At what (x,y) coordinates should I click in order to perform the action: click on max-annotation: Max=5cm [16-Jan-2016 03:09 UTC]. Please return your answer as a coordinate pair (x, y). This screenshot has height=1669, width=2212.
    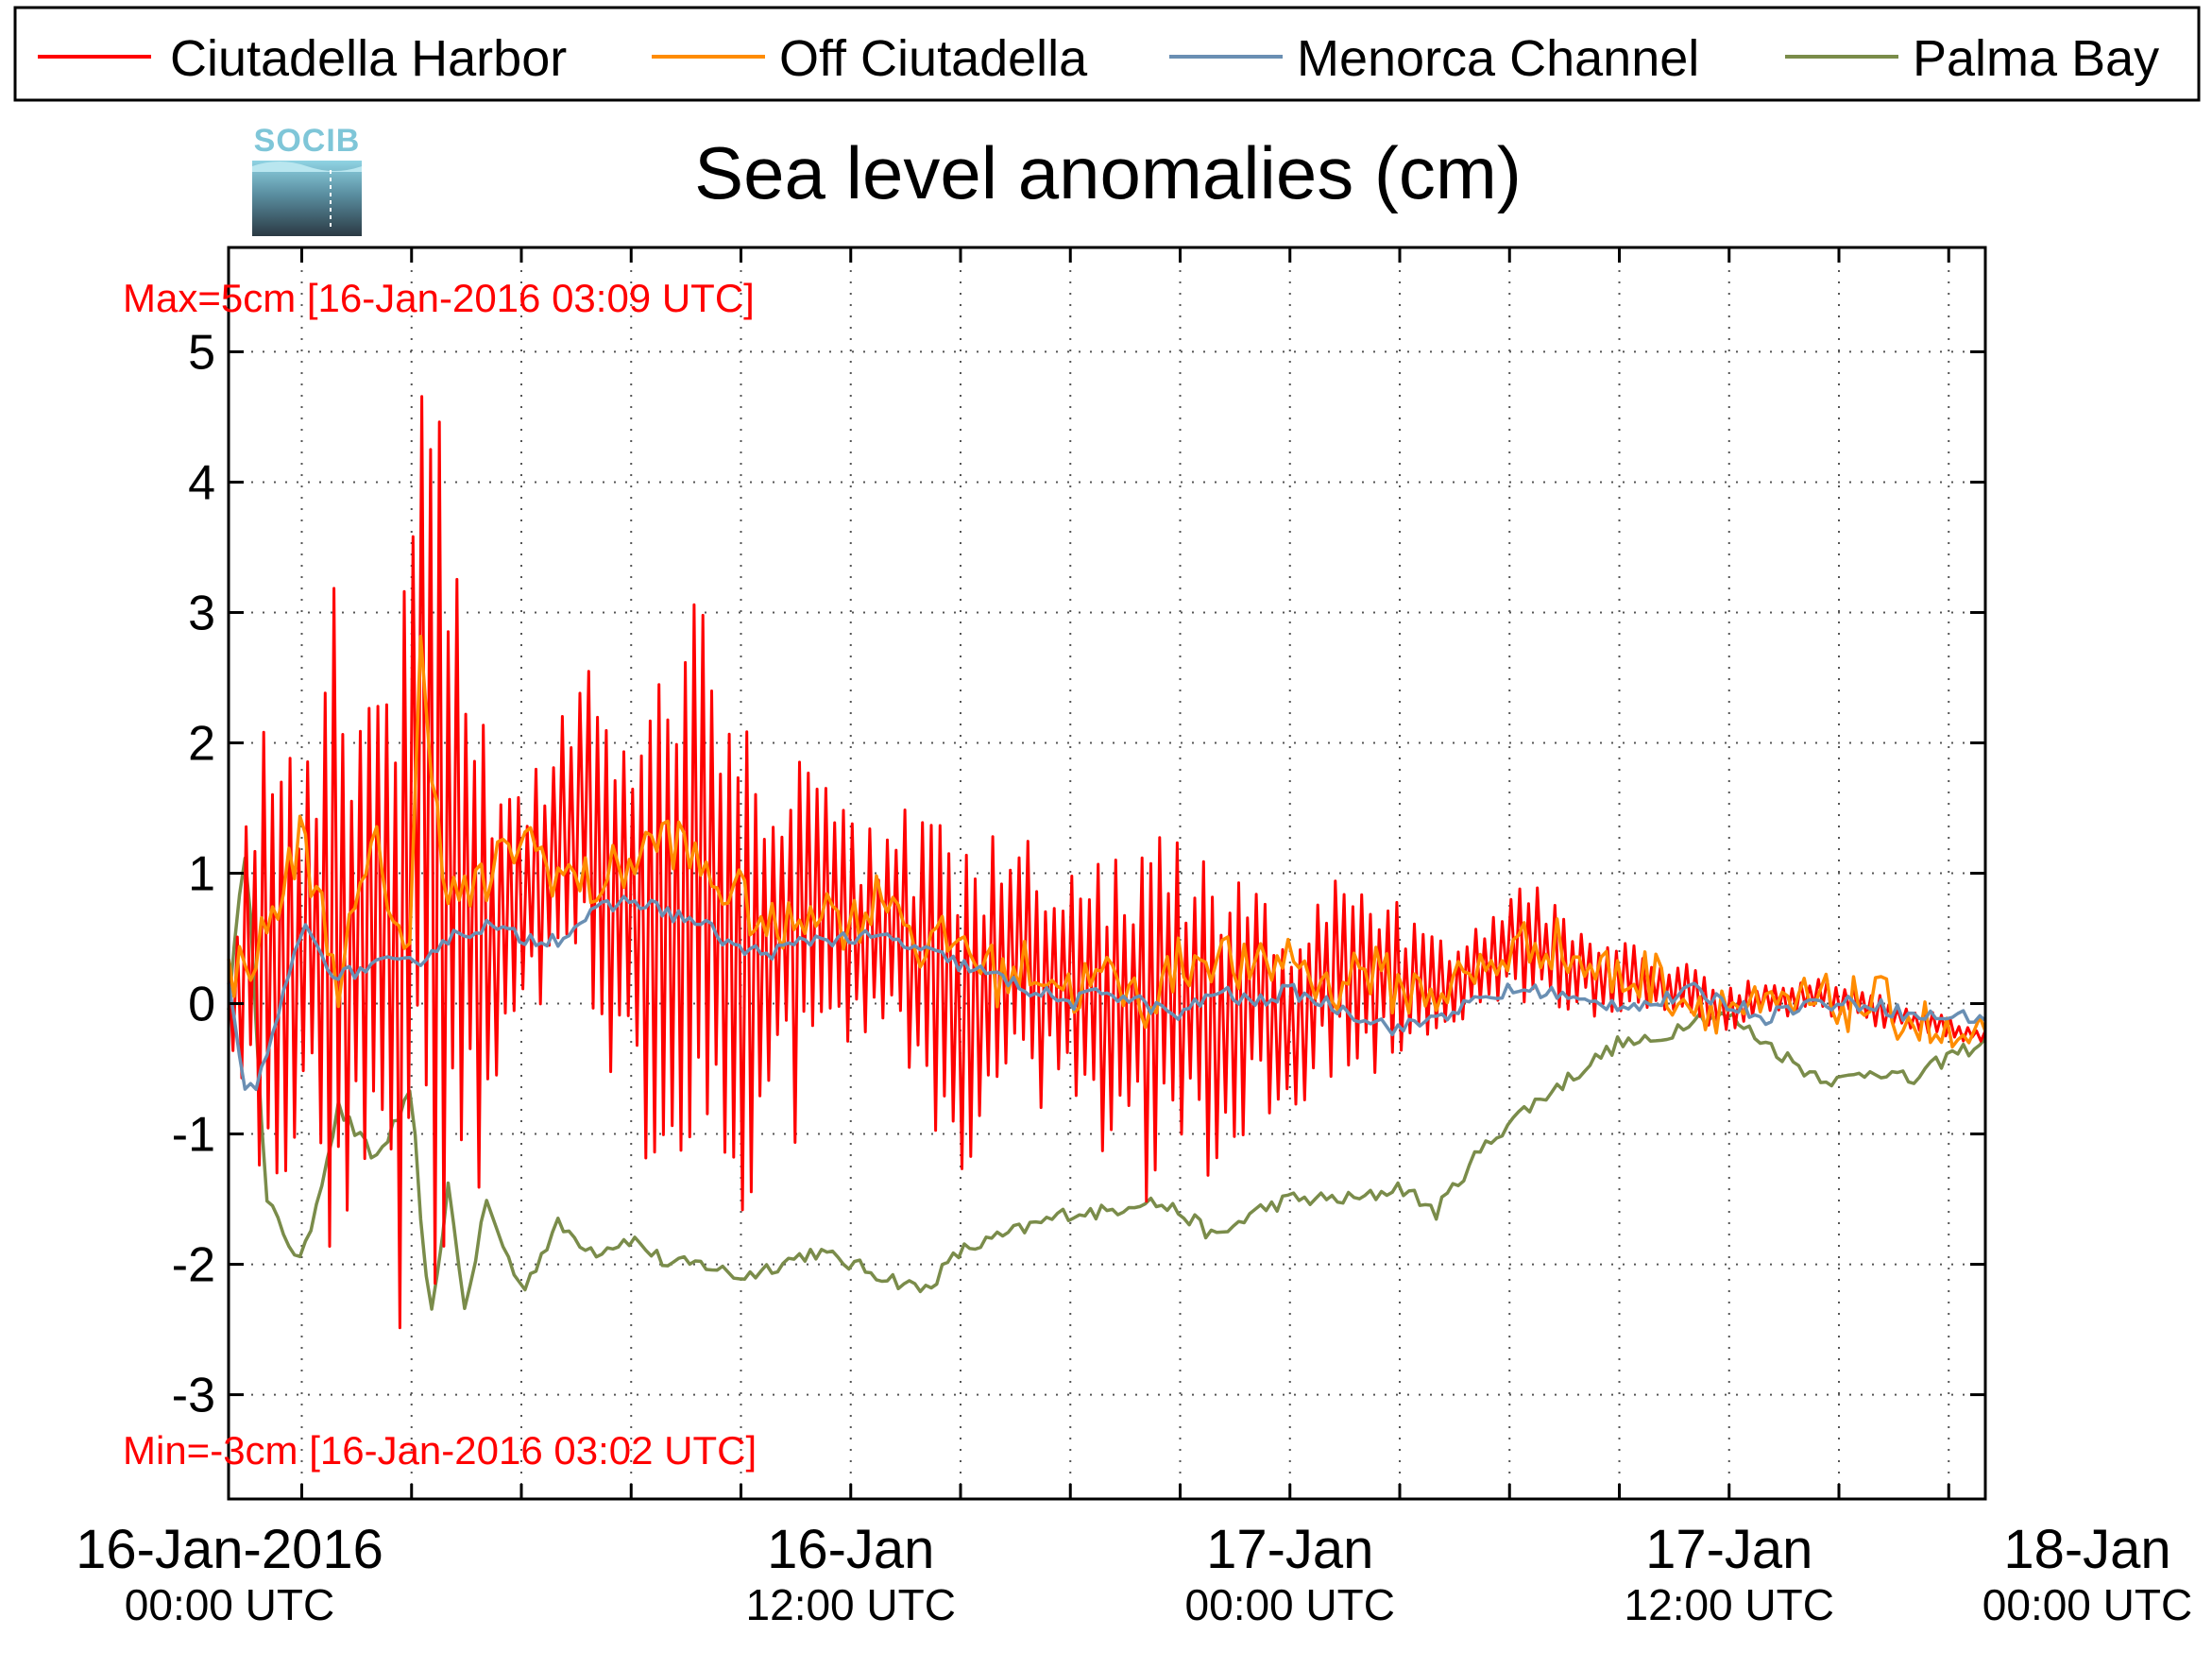
    Looking at the image, I should click on (439, 298).